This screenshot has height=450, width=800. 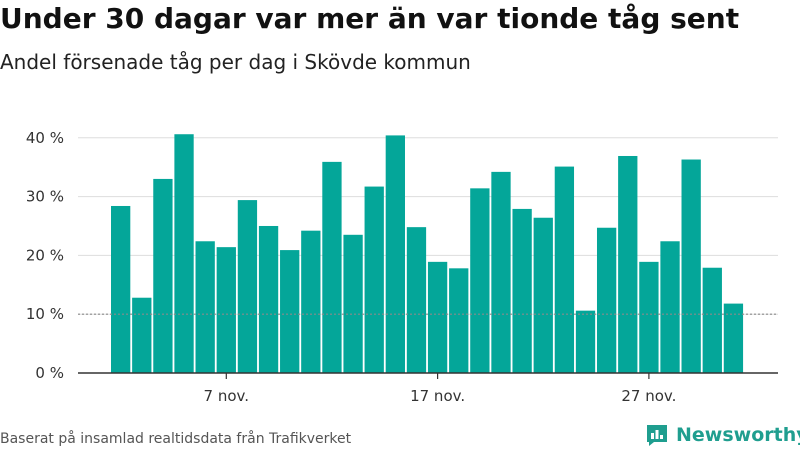 I want to click on x-tick-label: 27 nov., so click(x=648, y=396).